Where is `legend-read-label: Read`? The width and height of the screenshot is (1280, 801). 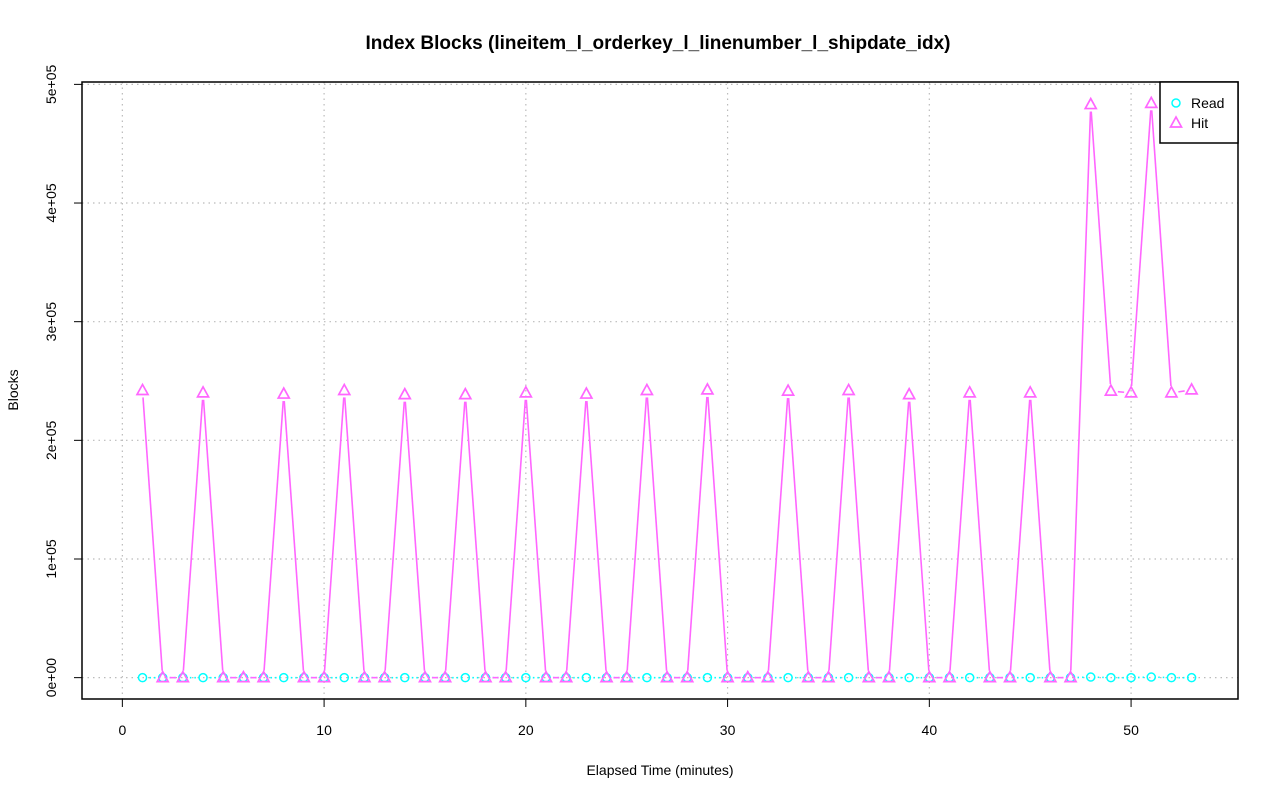
legend-read-label: Read is located at coordinates (1207, 103).